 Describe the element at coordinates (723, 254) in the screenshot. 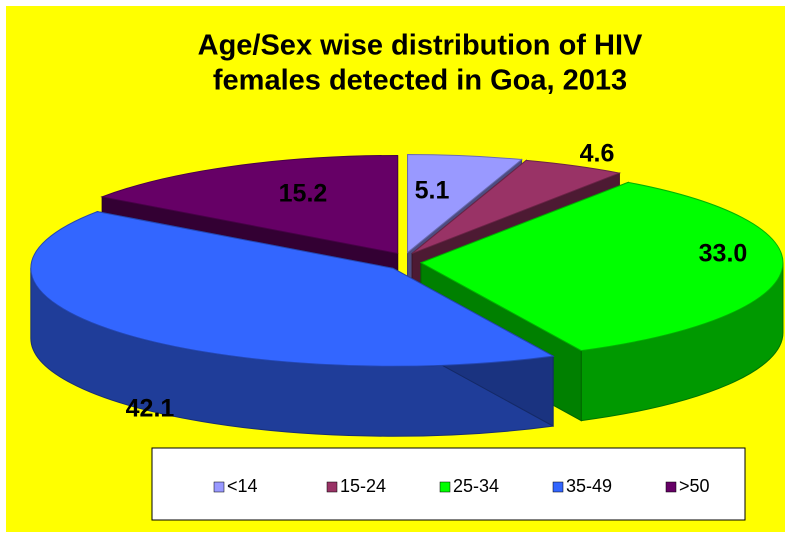

I see `value-label: 33.0` at that location.